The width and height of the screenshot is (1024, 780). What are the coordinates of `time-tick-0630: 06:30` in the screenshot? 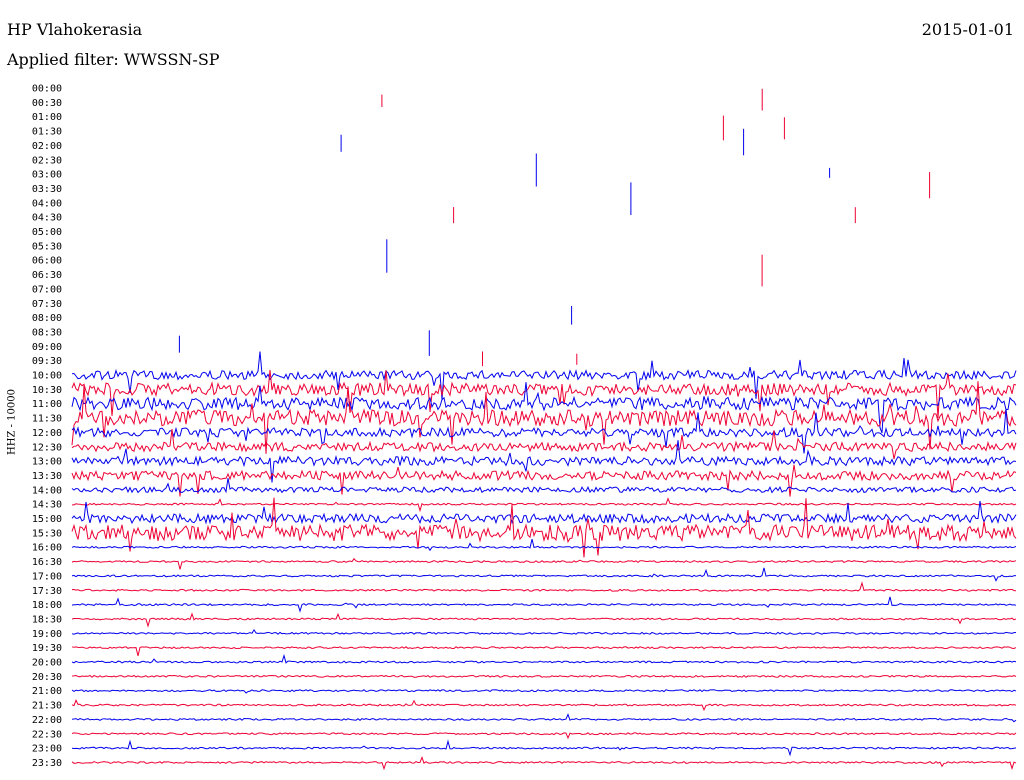 It's located at (47, 275).